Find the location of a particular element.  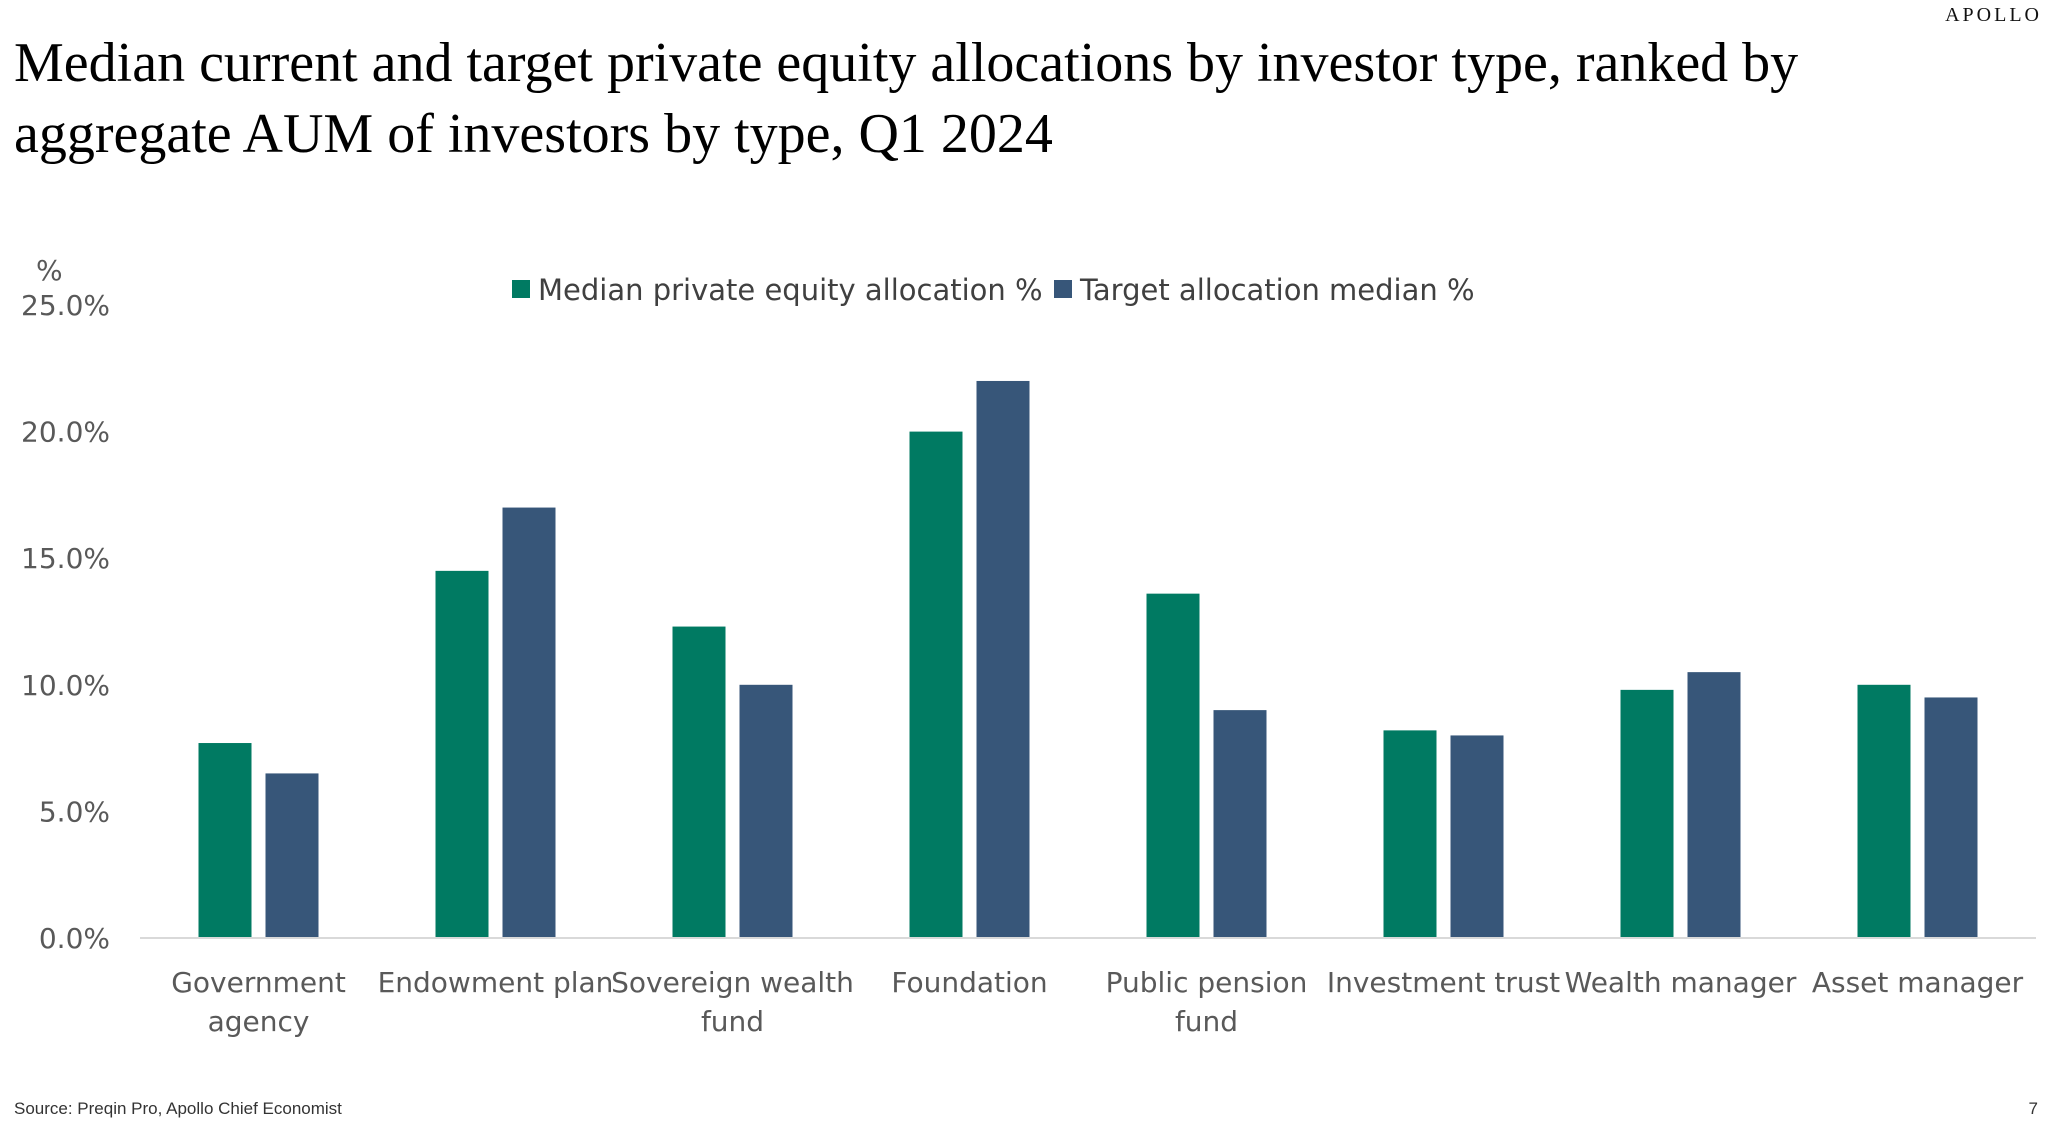

apollo-logo: APOLLO is located at coordinates (1993, 15).